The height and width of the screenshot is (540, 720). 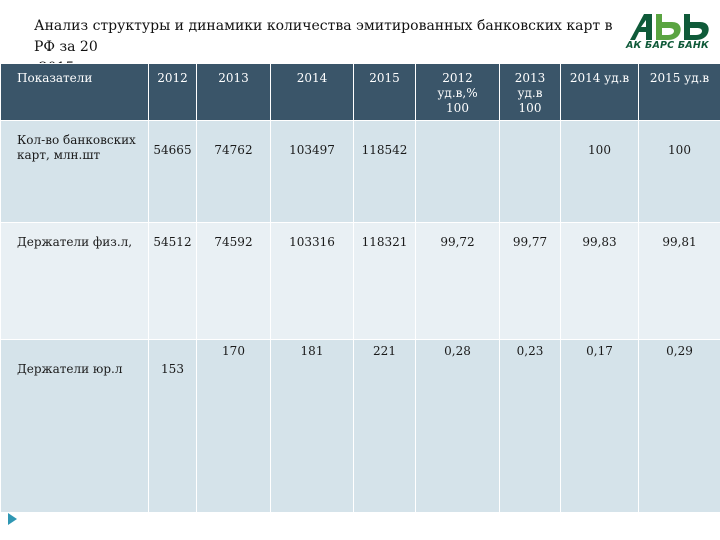 I want to click on header-2012-share-year: 2012, so click(x=457, y=78).